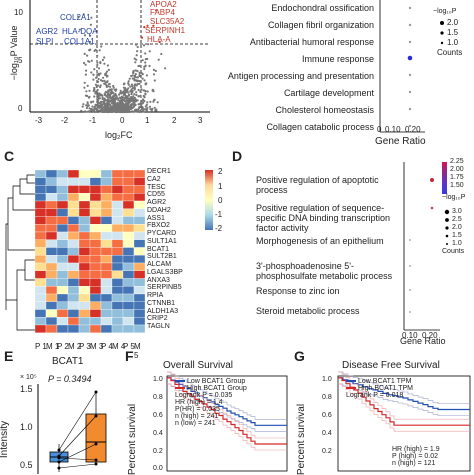 The image size is (474, 475). What do you see at coordinates (165, 30) in the screenshot?
I see `up-gene-label: SERPINH1` at bounding box center [165, 30].